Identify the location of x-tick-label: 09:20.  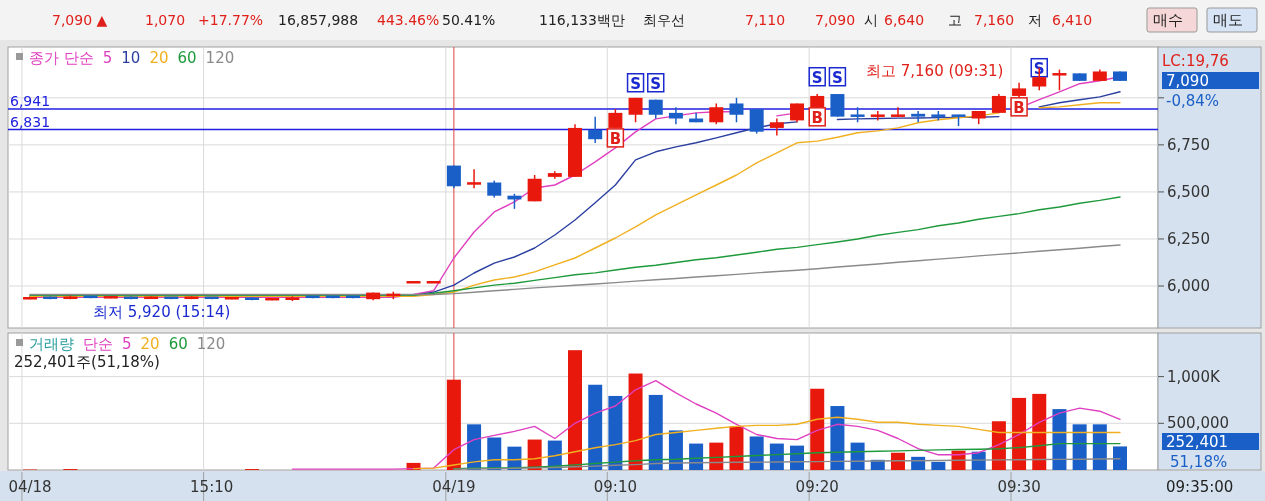
(817, 487).